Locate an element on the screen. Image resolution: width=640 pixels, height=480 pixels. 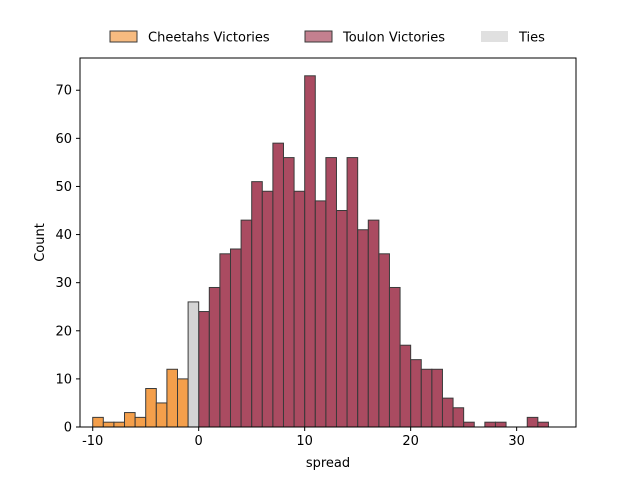
y-tick-label: 30 is located at coordinates (63, 283).